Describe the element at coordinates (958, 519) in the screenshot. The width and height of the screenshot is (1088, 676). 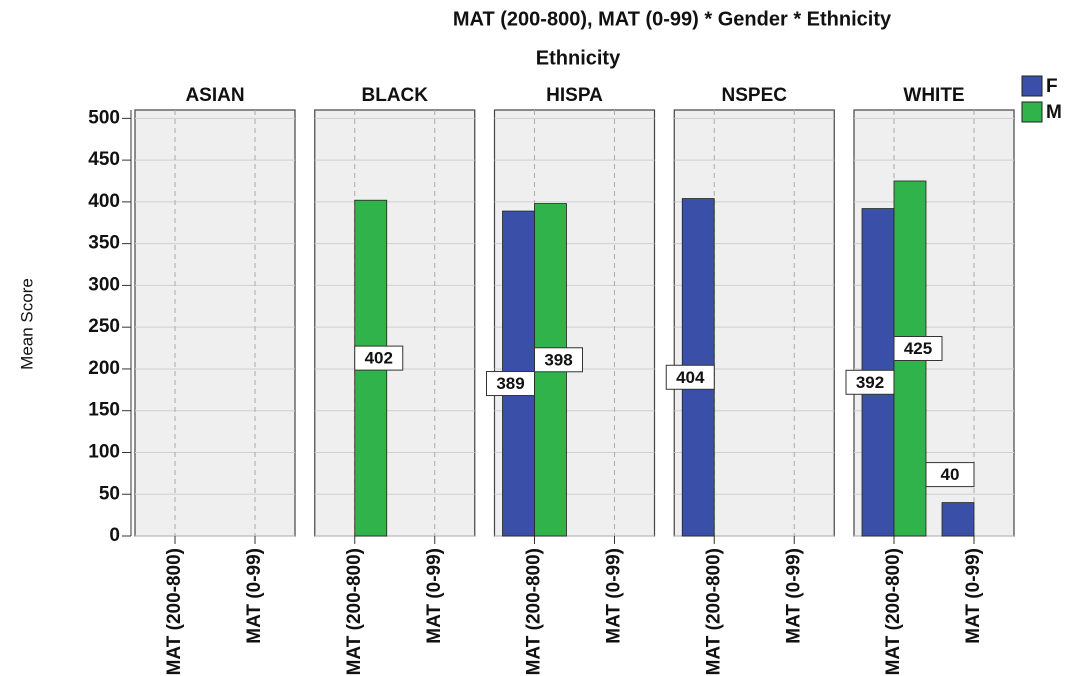
I see `bar` at that location.